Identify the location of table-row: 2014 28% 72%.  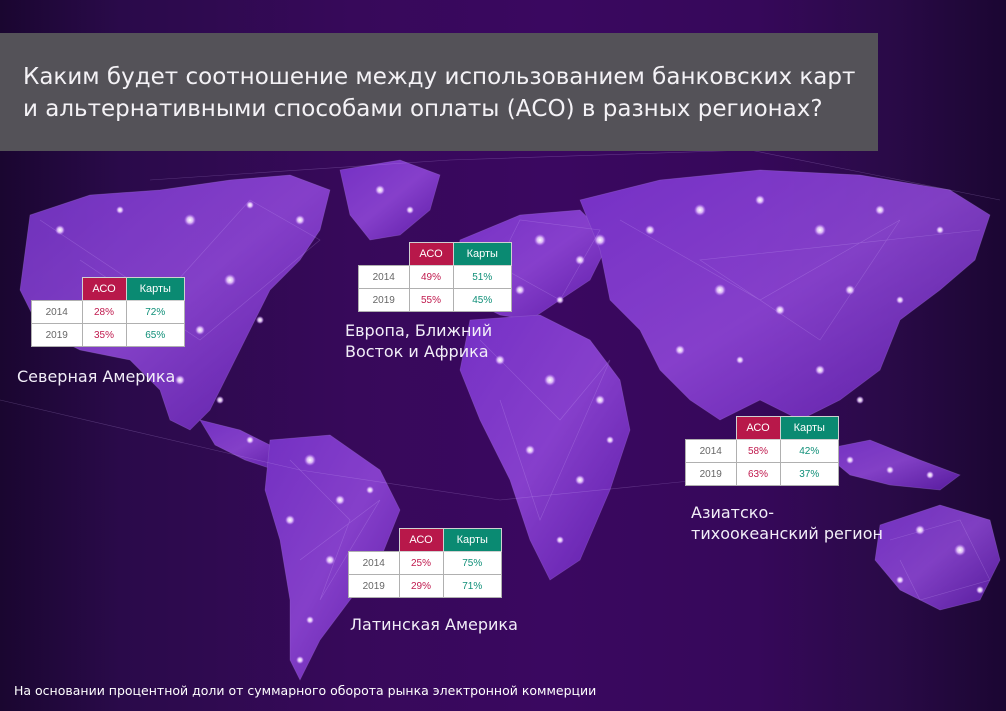
(108, 312).